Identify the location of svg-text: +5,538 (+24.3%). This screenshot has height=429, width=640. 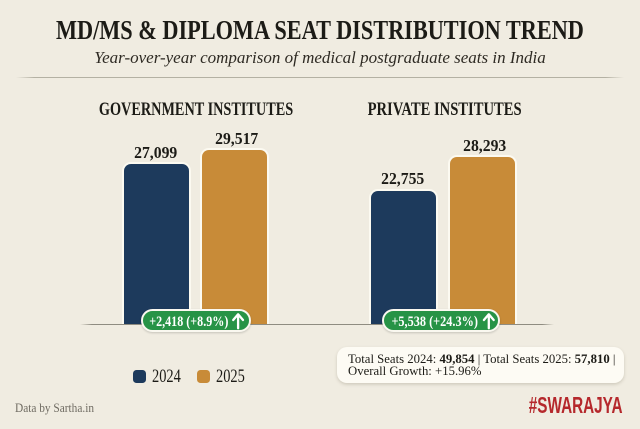
(434, 322).